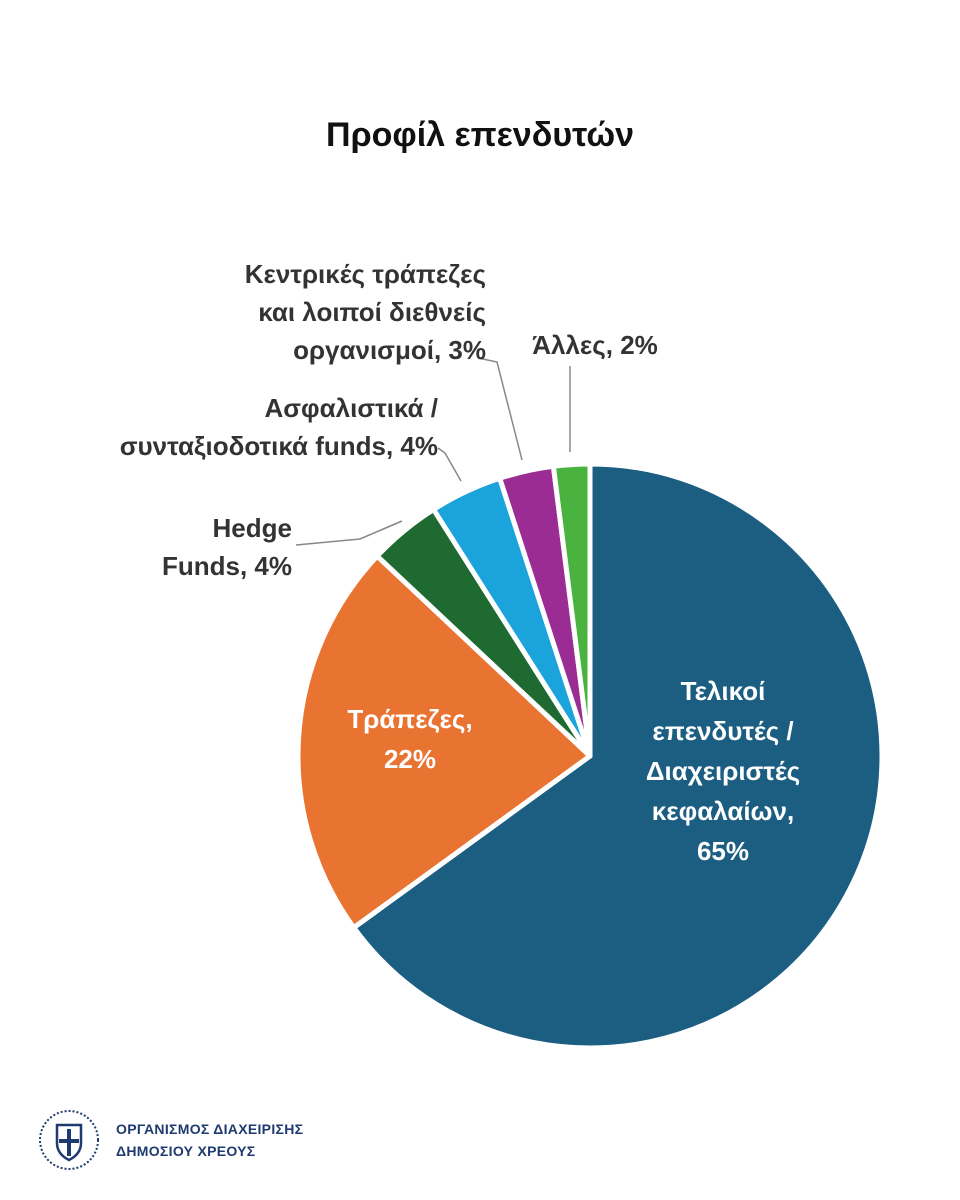  What do you see at coordinates (210, 1129) in the screenshot?
I see `org-name-line1: ΟΡΓΑΝΙΣΜΟΣ ΔΙΑΧΕΙΡΙΣΗΣ` at bounding box center [210, 1129].